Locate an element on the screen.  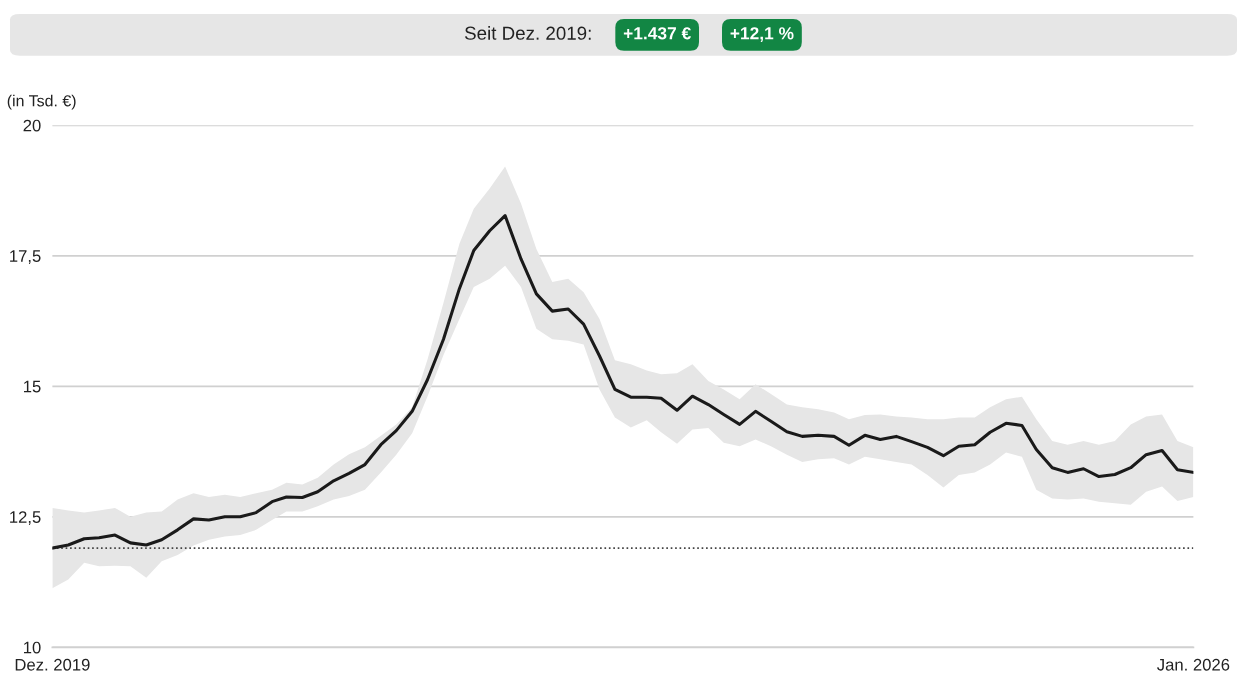
text: +12,1 % is located at coordinates (762, 34).